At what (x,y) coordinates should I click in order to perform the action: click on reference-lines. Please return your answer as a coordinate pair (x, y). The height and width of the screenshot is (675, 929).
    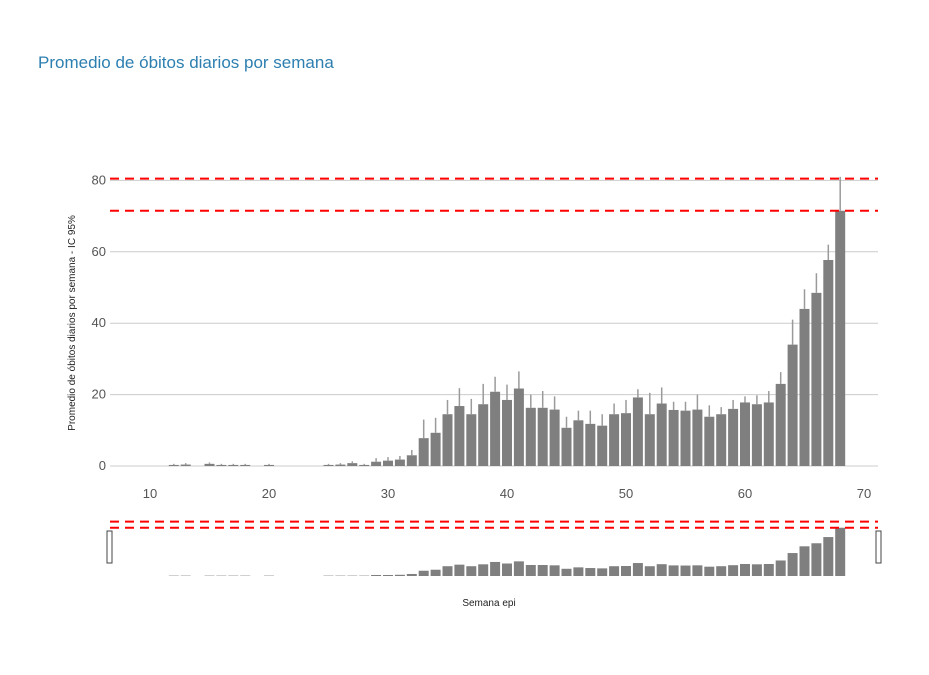
    Looking at the image, I should click on (494, 194).